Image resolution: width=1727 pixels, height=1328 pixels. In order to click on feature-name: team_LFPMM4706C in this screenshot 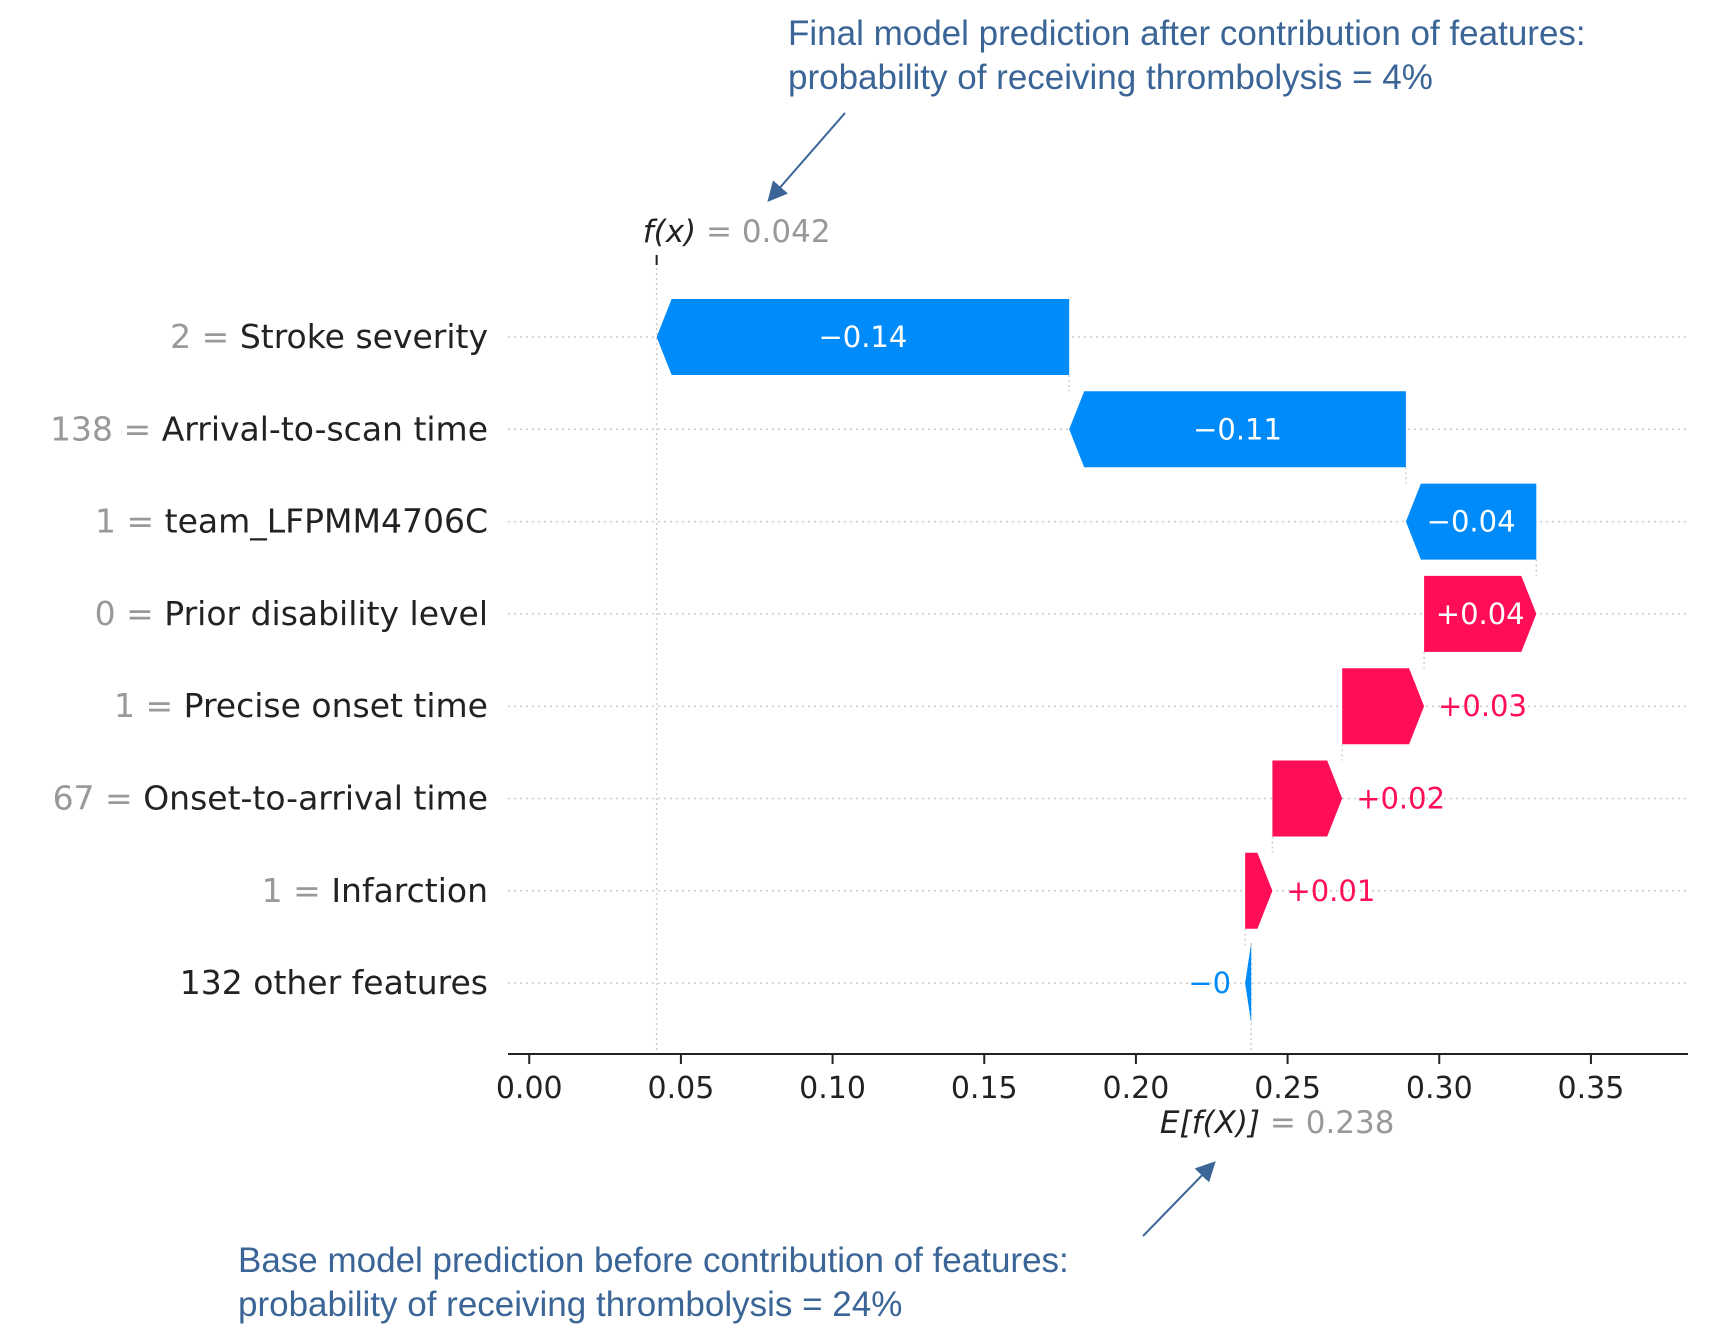, I will do `click(326, 521)`.